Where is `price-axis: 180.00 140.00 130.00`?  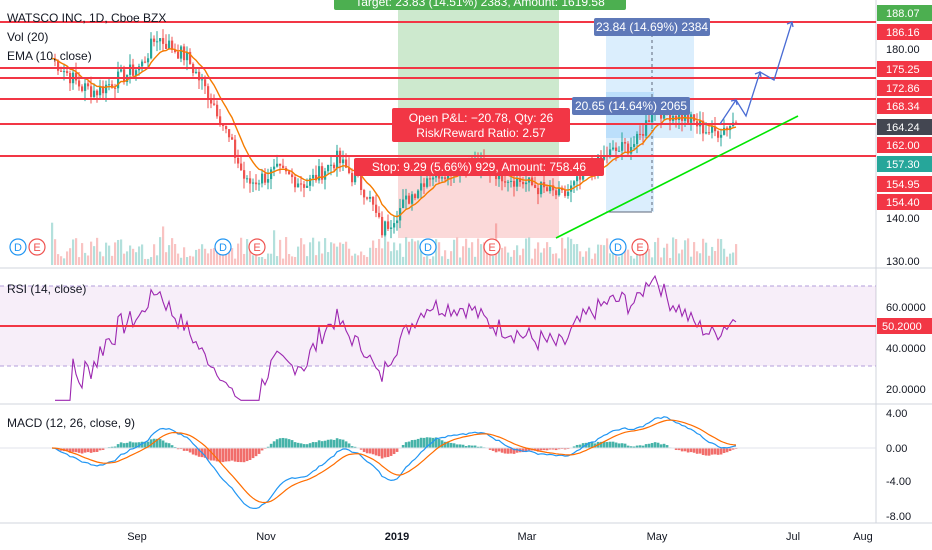 price-axis: 180.00 140.00 130.00 is located at coordinates (903, 156).